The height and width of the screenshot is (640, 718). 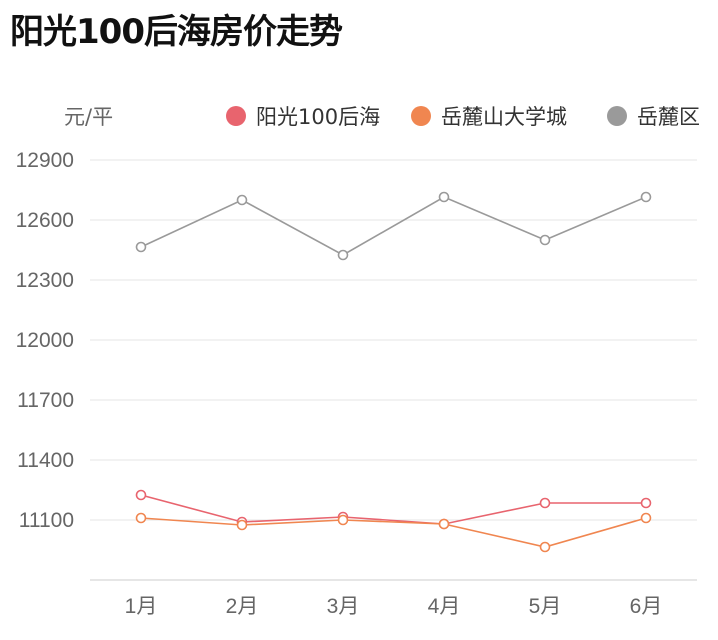 What do you see at coordinates (45, 280) in the screenshot?
I see `y-tick-label: 12300` at bounding box center [45, 280].